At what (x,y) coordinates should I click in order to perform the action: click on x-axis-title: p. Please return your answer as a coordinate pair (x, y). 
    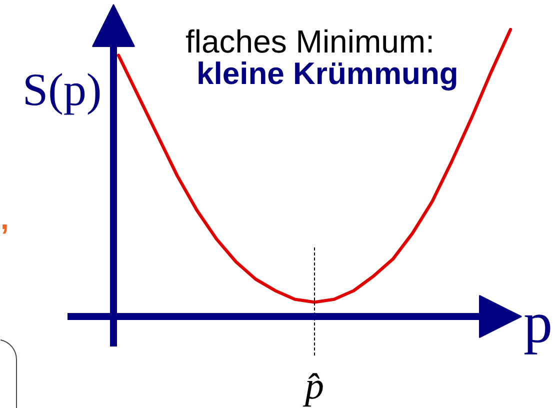
    Looking at the image, I should click on (538, 322).